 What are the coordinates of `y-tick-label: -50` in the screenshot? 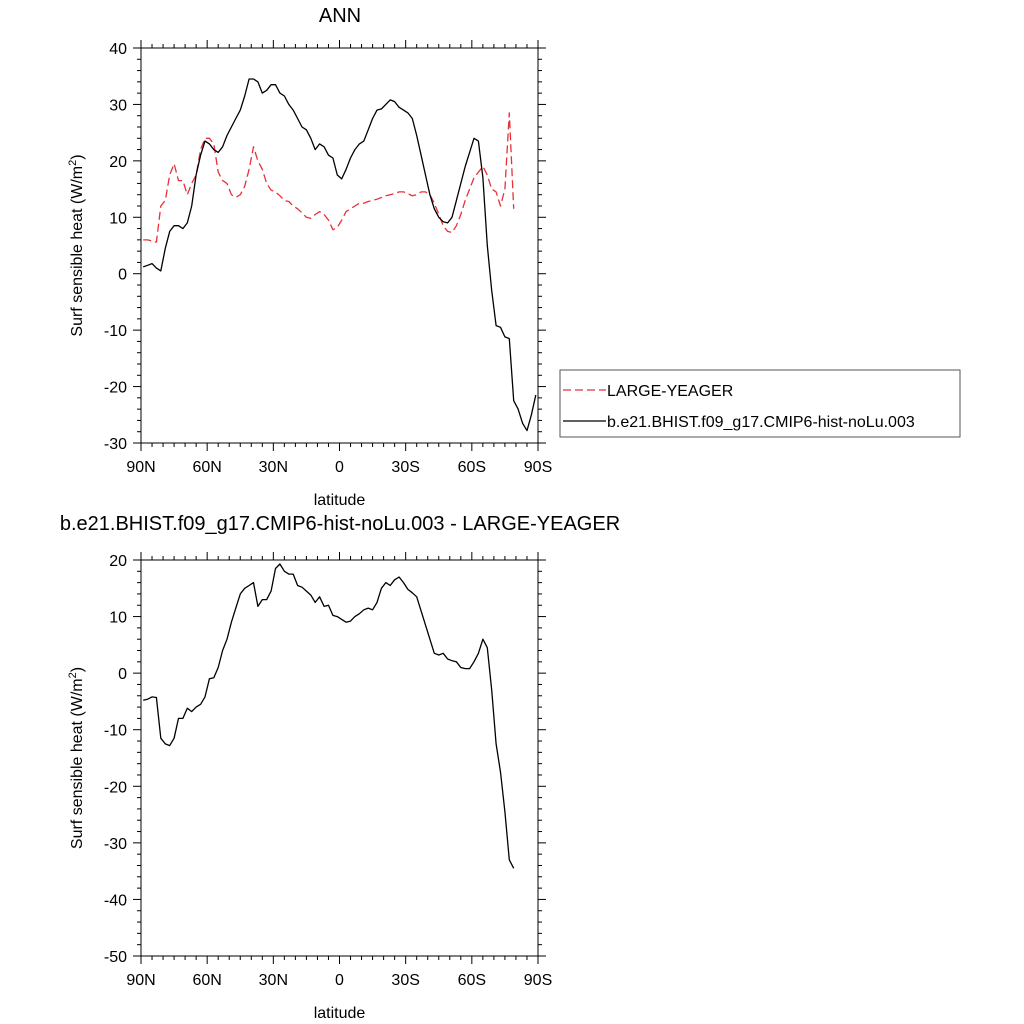 It's located at (115, 957).